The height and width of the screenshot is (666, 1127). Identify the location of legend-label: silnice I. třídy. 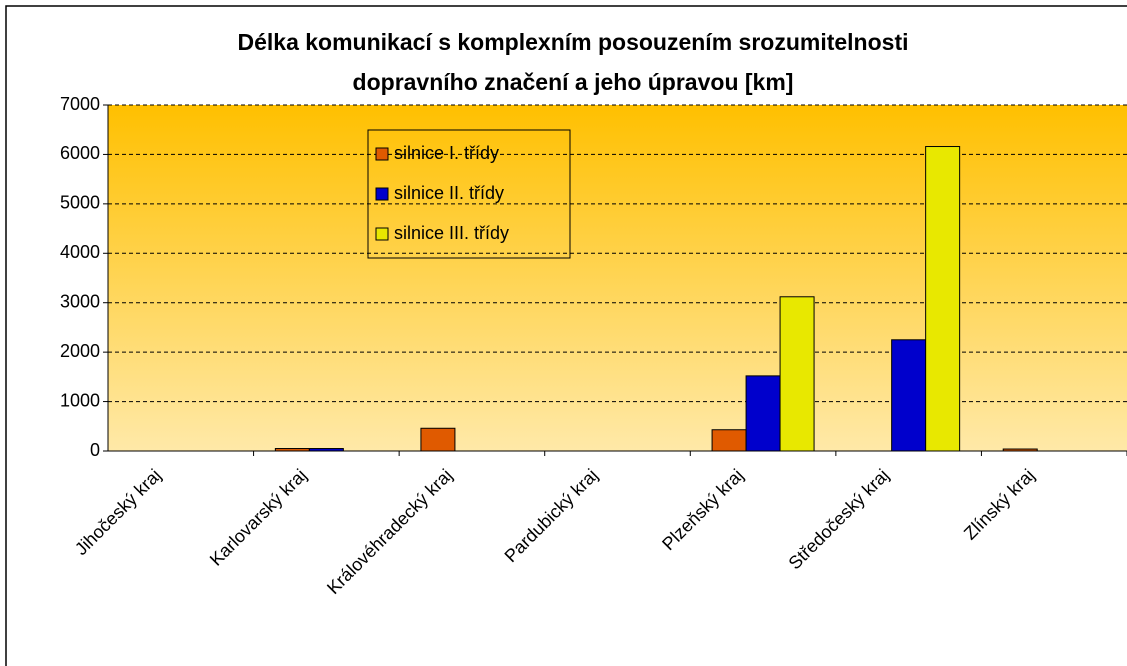
(446, 153).